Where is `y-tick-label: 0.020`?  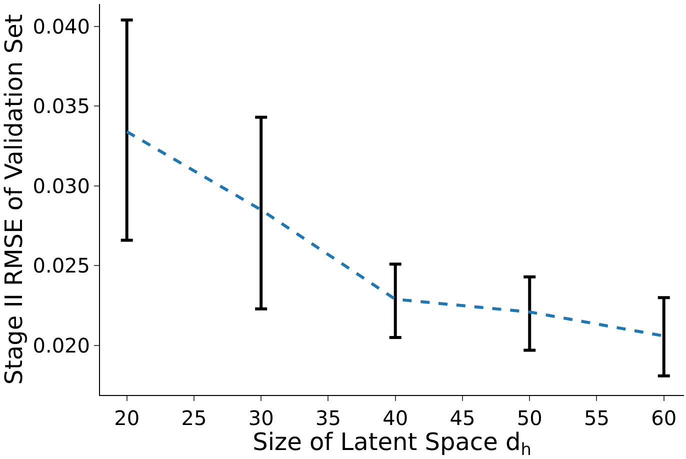 y-tick-label: 0.020 is located at coordinates (61, 346).